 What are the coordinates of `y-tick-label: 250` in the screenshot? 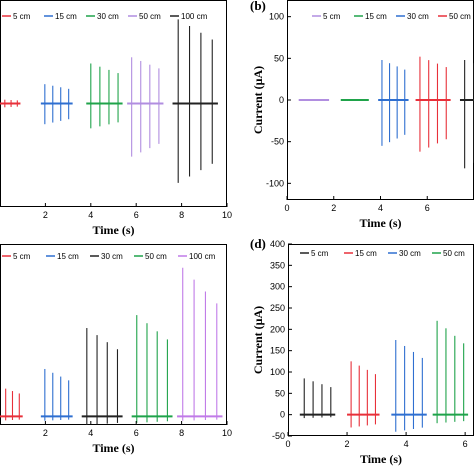 It's located at (277, 308).